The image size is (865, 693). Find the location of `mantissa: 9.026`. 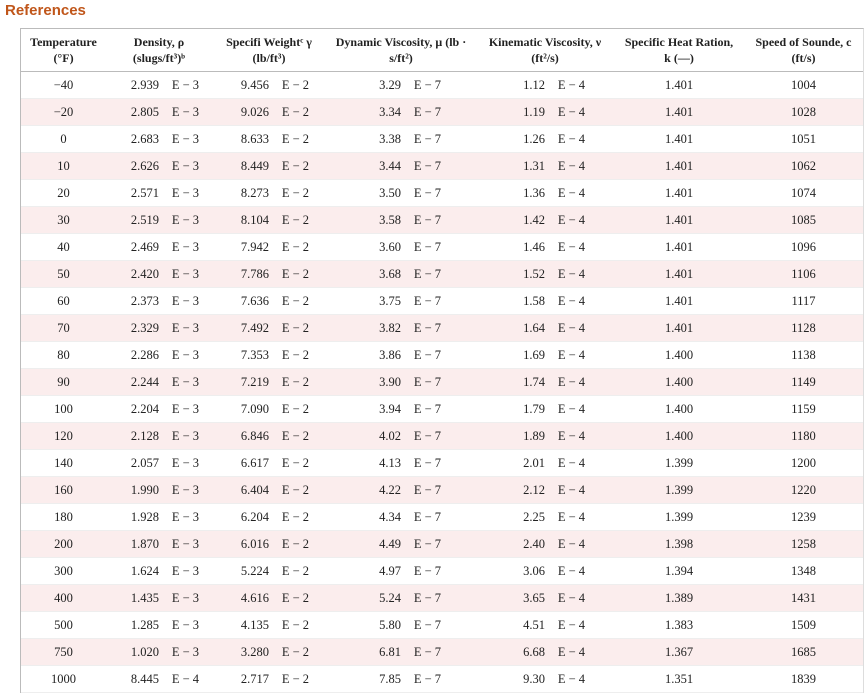

mantissa: 9.026 is located at coordinates (254, 111).